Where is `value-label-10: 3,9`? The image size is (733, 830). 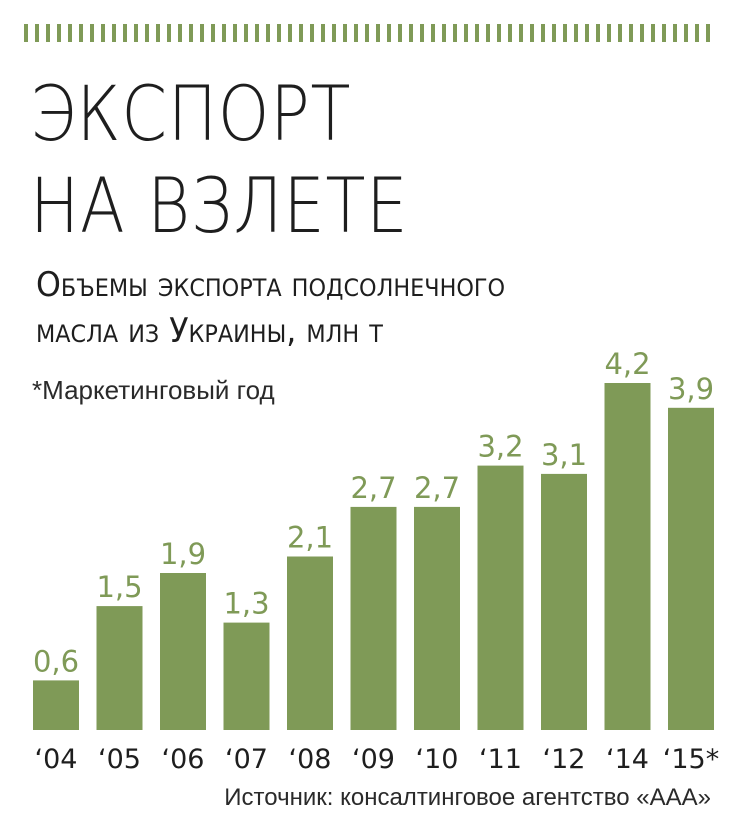
value-label-10: 3,9 is located at coordinates (691, 389).